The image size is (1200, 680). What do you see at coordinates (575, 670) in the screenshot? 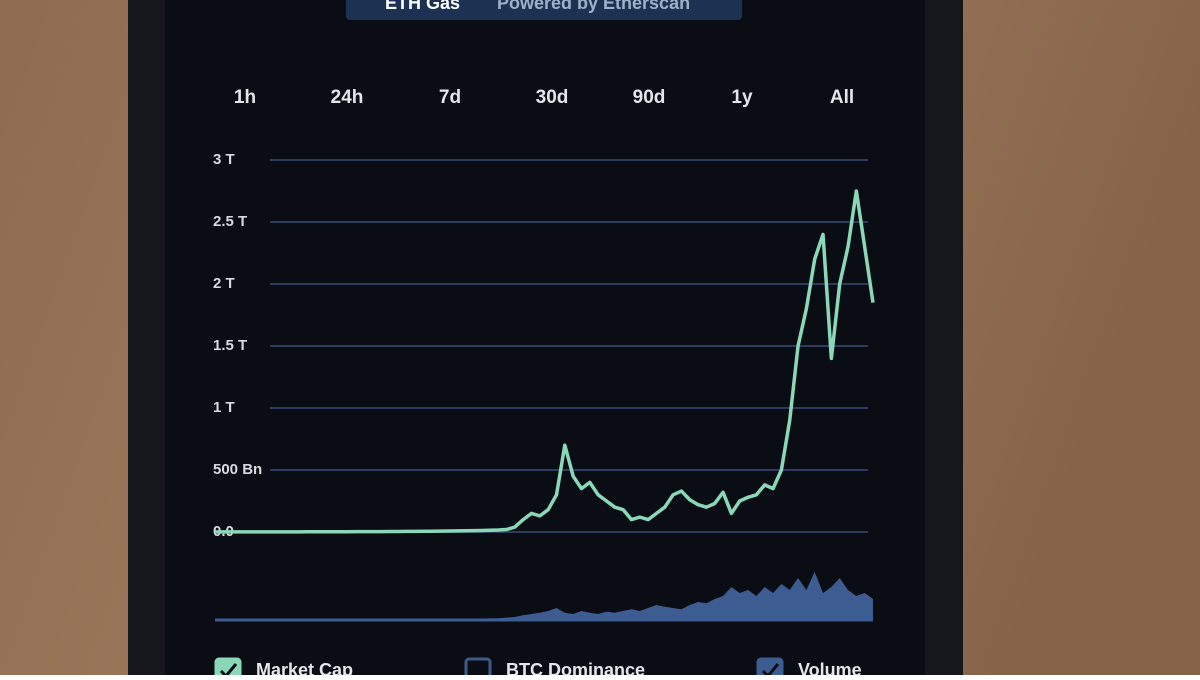
I see `legend-label: BTC Dominance` at bounding box center [575, 670].